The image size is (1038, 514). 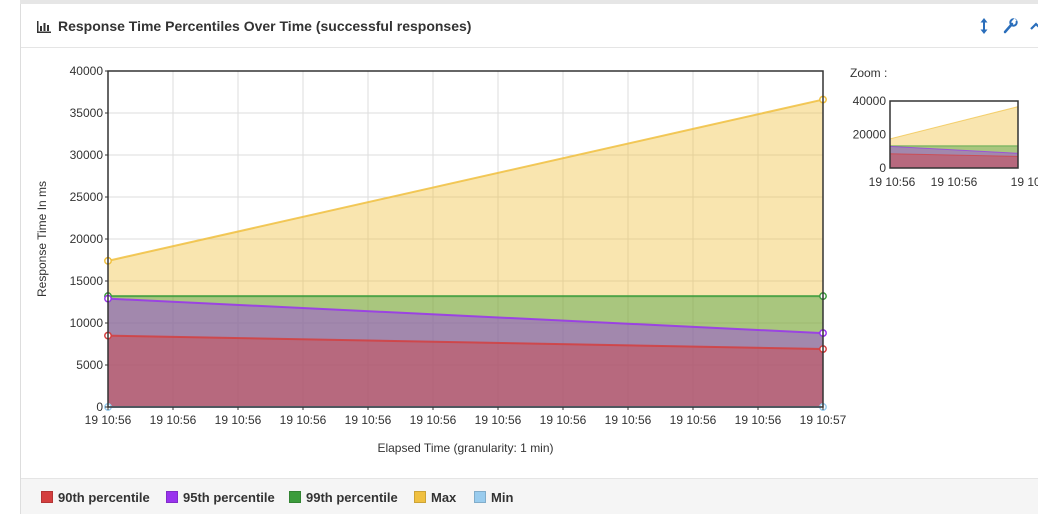 What do you see at coordinates (104, 497) in the screenshot?
I see `legend-label: 90th percentile` at bounding box center [104, 497].